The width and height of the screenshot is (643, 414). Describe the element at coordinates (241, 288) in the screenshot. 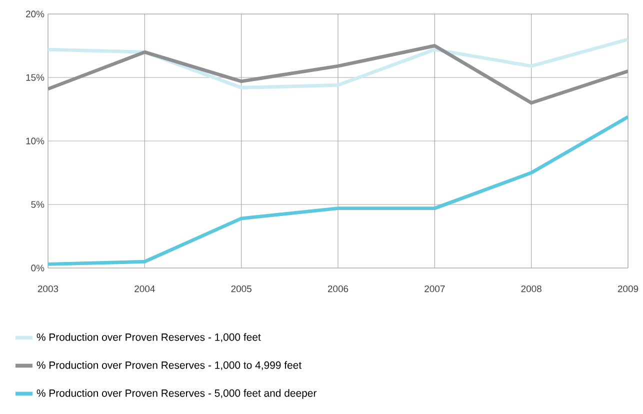

I see `x-tick-label: 2005` at that location.